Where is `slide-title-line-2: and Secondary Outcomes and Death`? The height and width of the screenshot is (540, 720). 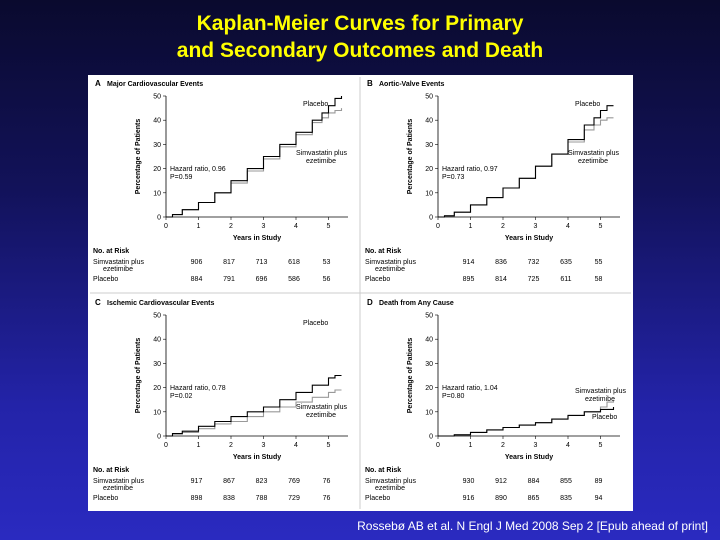 slide-title-line-2: and Secondary Outcomes and Death is located at coordinates (360, 50).